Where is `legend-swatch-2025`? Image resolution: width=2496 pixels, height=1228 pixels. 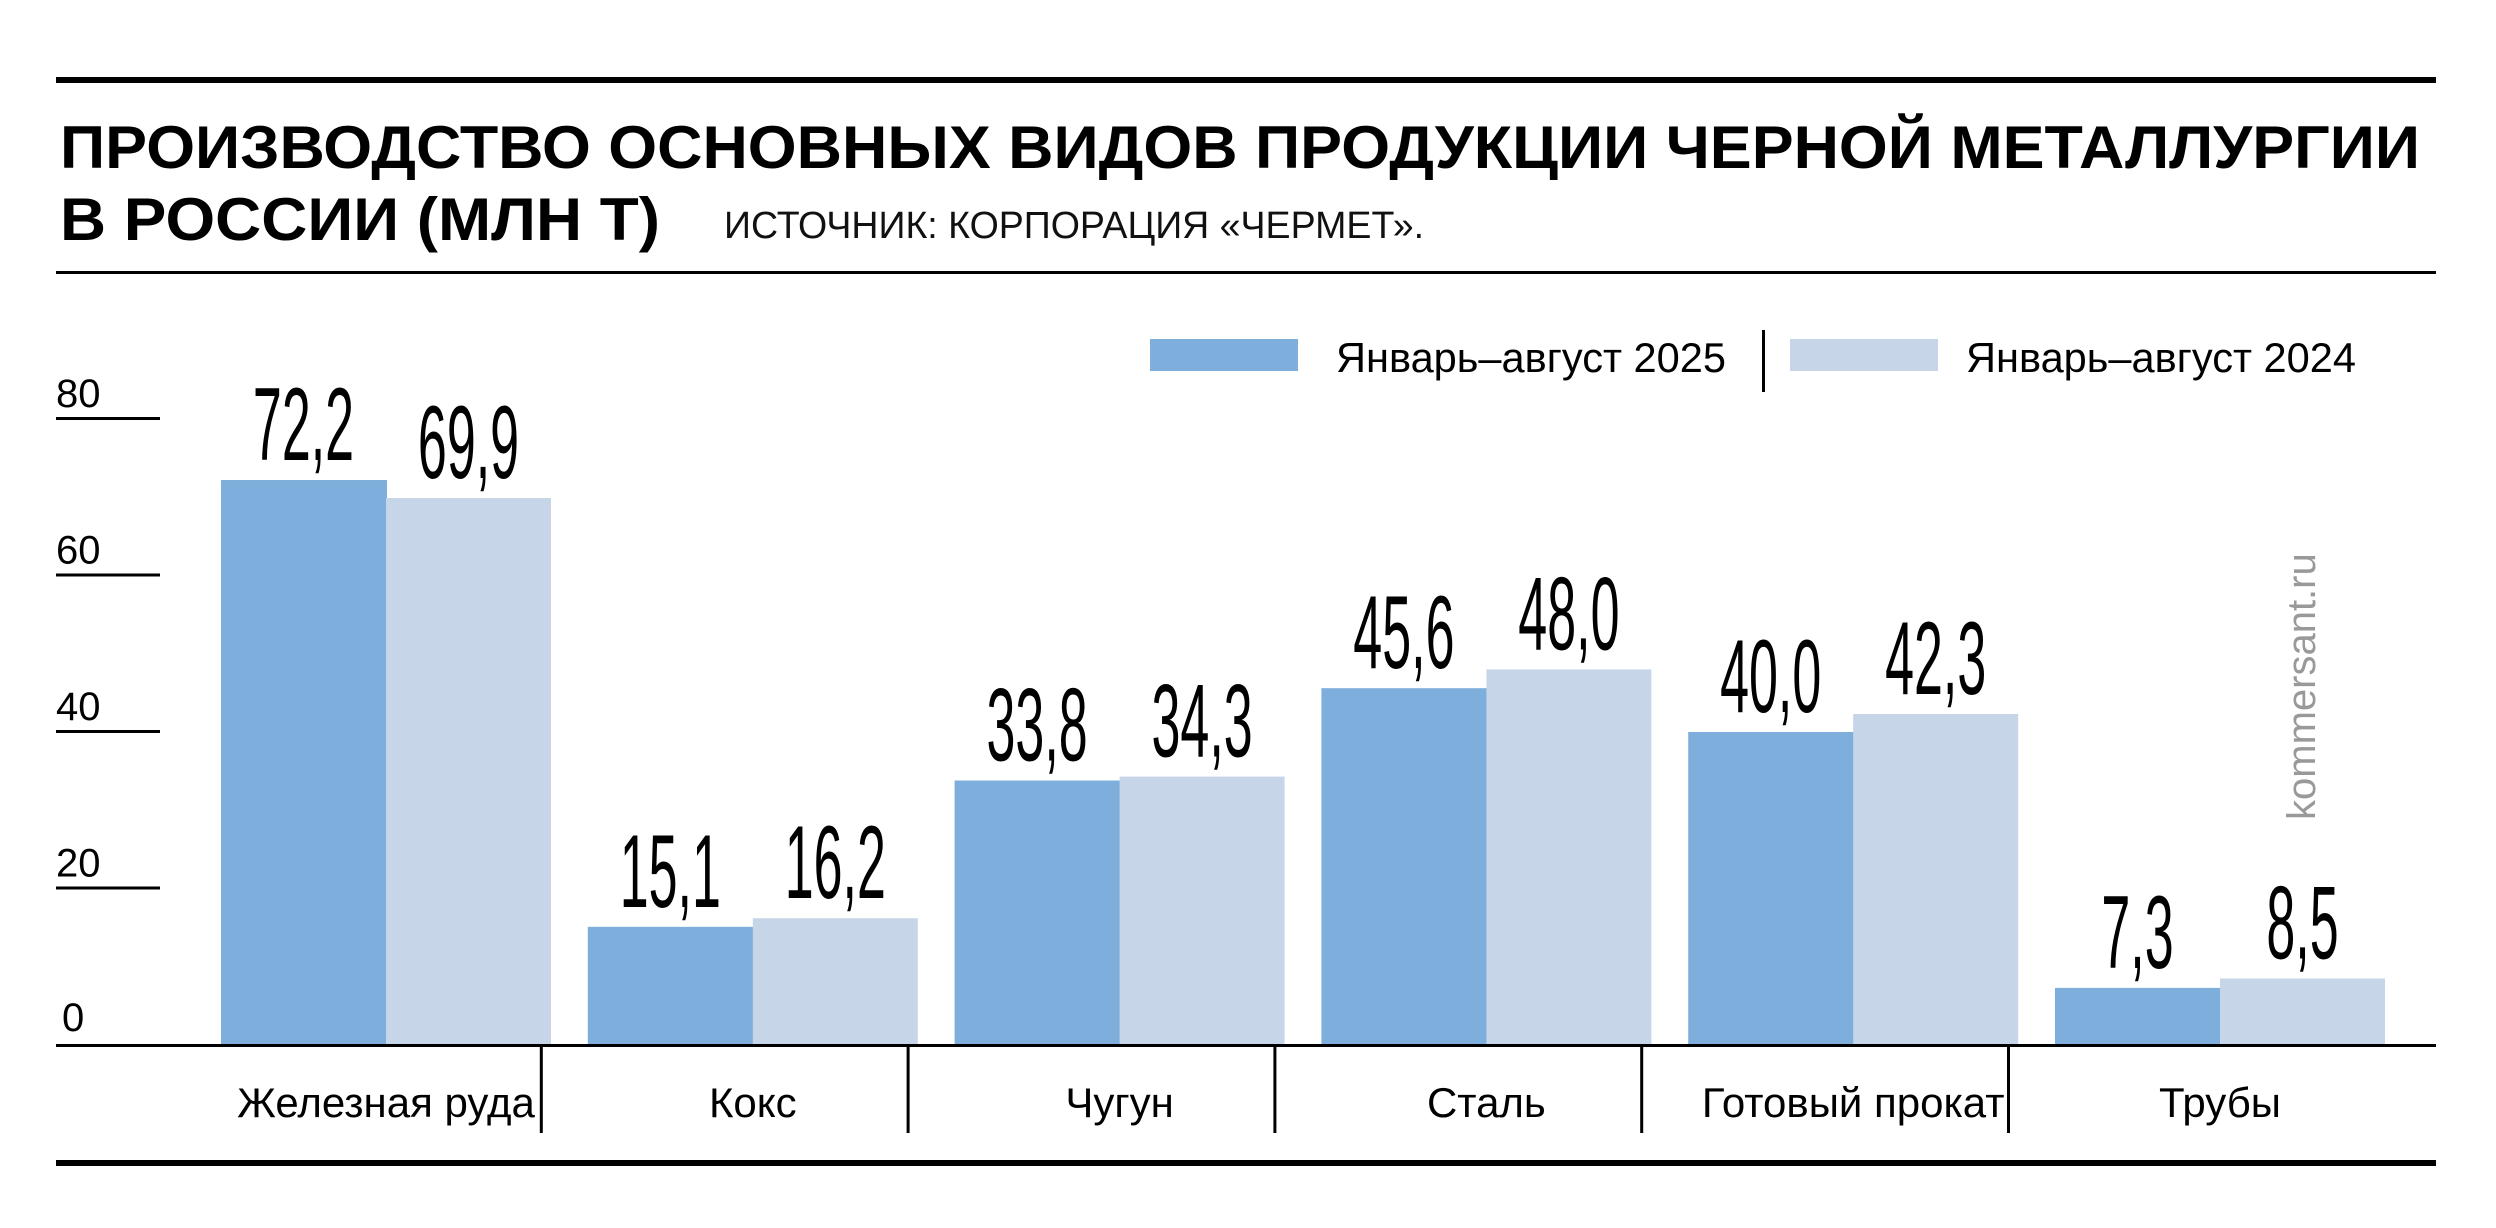
legend-swatch-2025 is located at coordinates (1224, 355).